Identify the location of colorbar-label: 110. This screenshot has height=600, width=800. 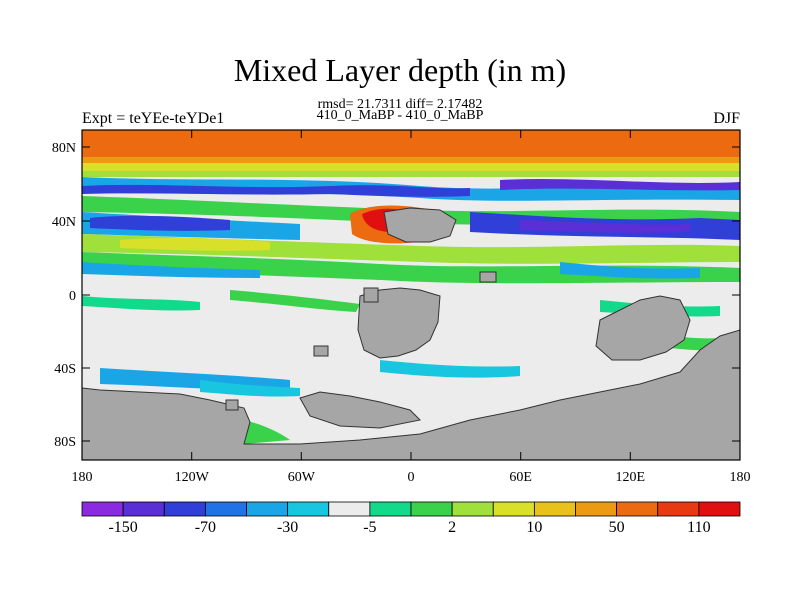
(698, 527).